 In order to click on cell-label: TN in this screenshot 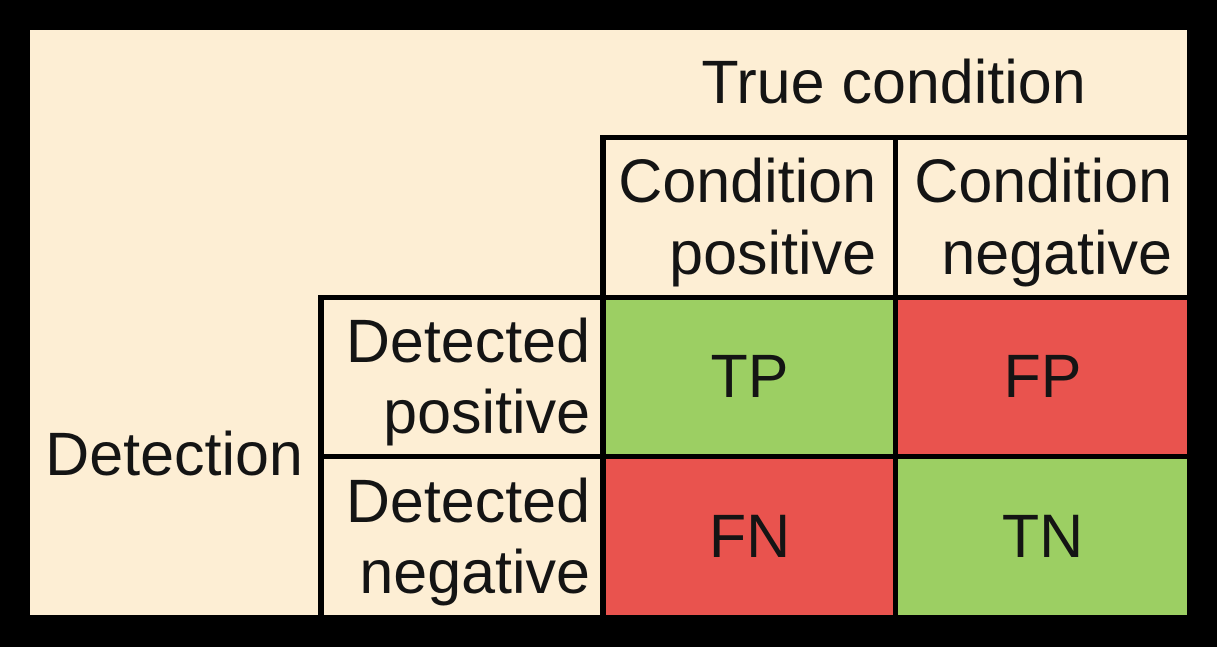, I will do `click(1042, 536)`.